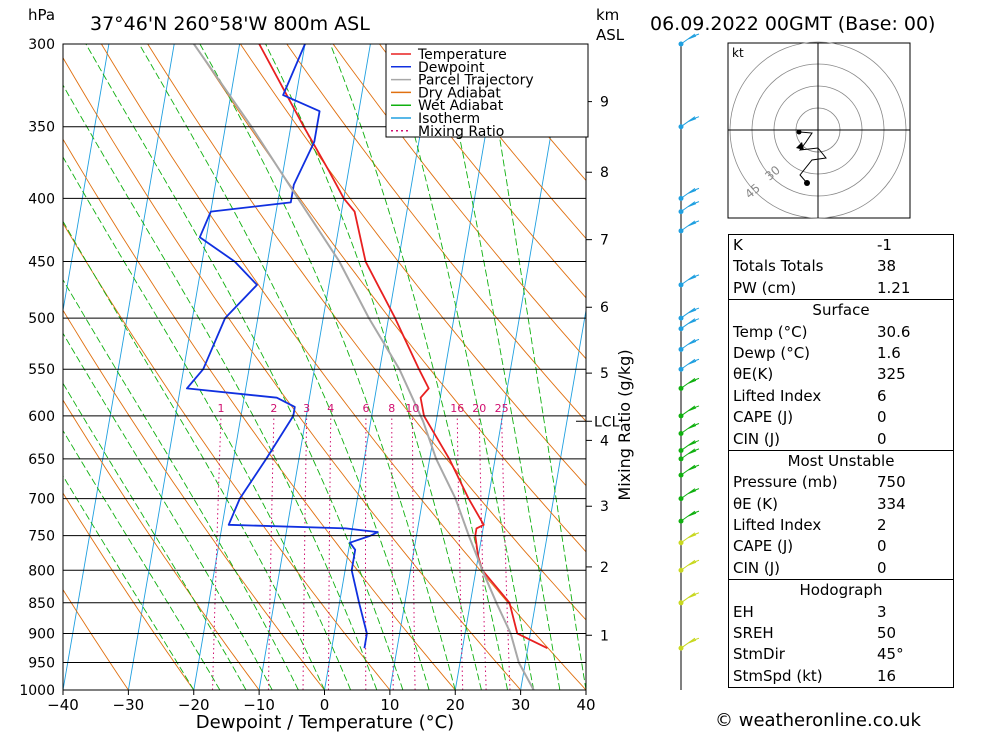 The image size is (1000, 733). What do you see at coordinates (822, 287) in the screenshot?
I see `stat-row: PW (cm) 1.21` at bounding box center [822, 287].